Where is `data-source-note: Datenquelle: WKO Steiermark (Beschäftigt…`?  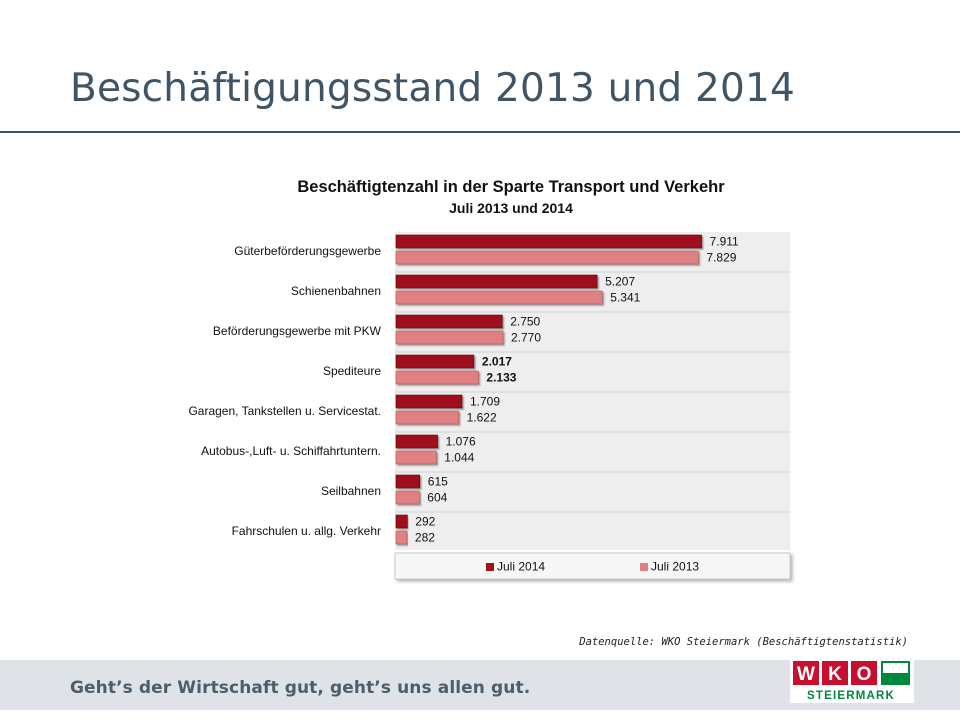 data-source-note: Datenquelle: WKO Steiermark (Beschäftigt… is located at coordinates (743, 642).